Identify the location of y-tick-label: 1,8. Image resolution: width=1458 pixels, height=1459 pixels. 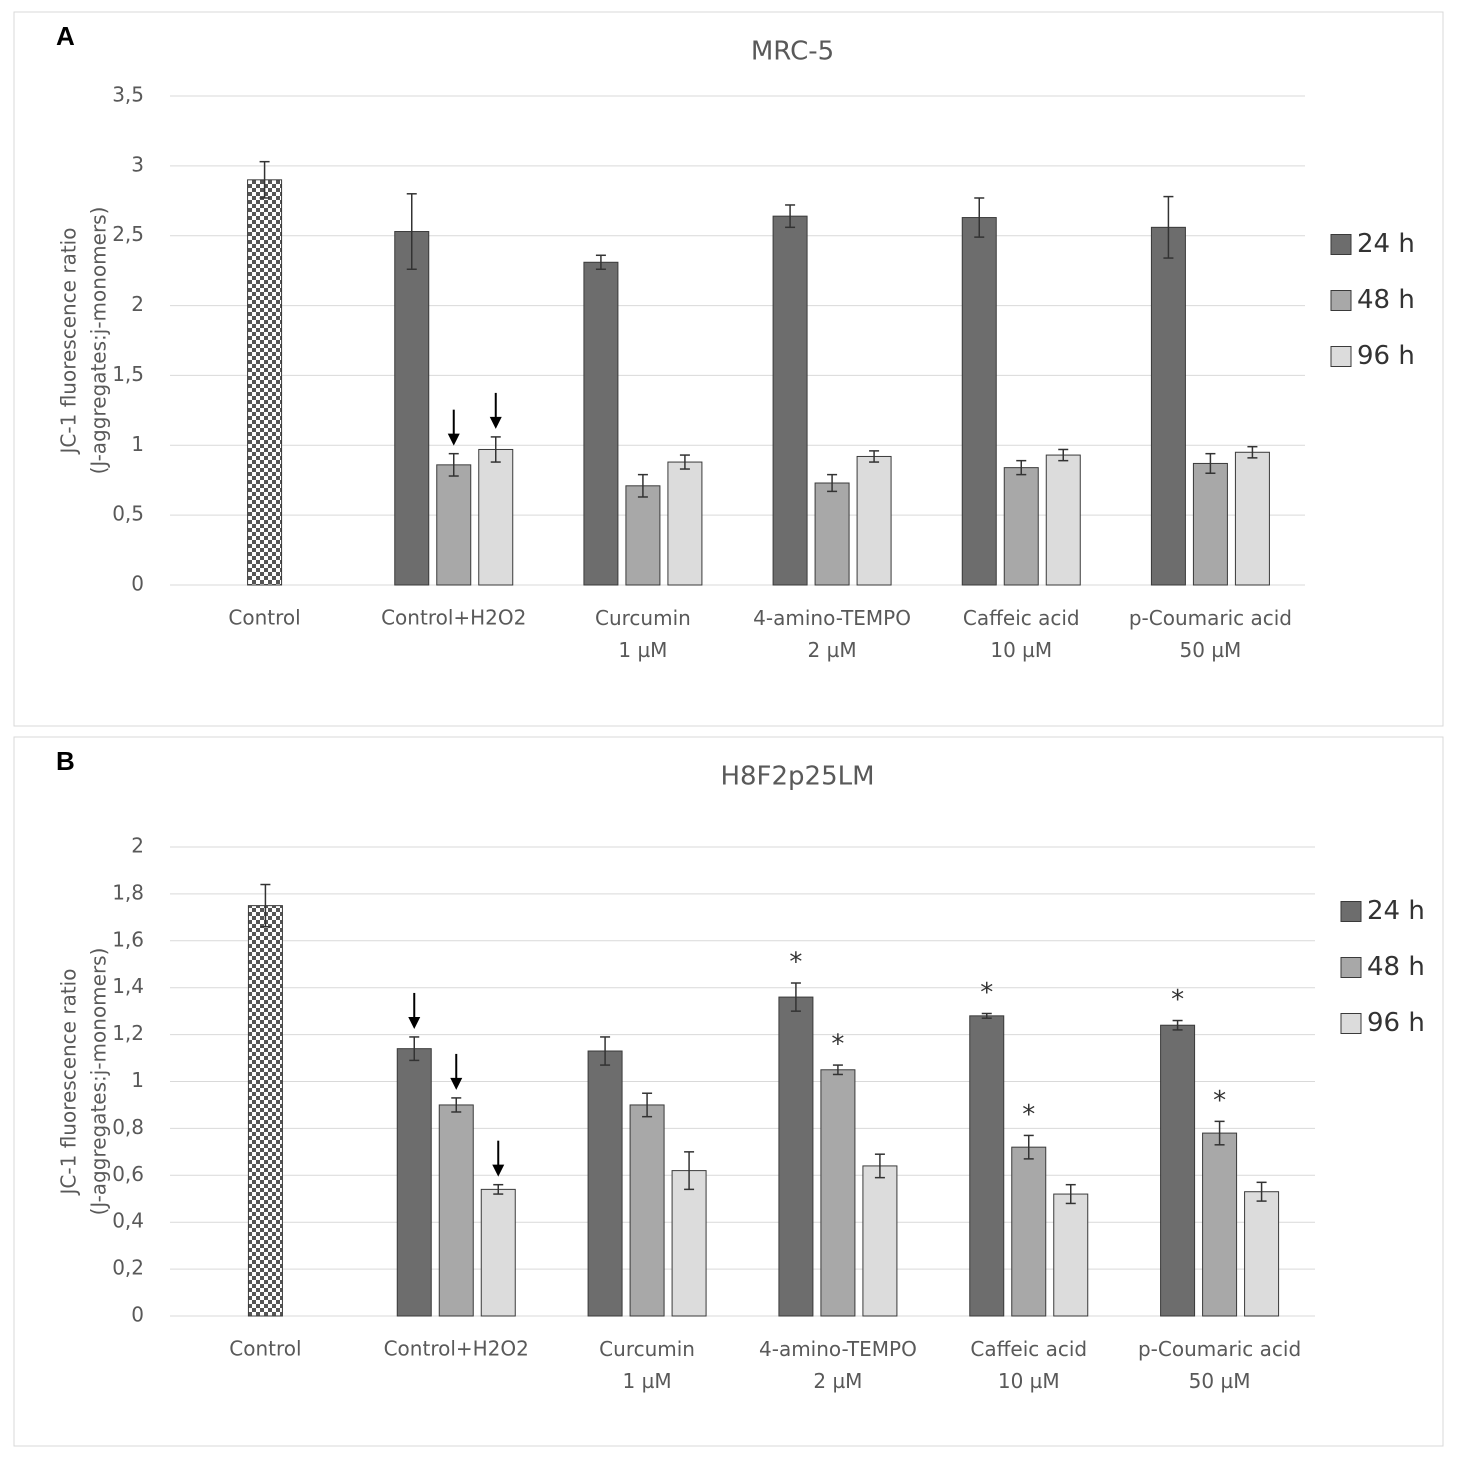
(128, 892).